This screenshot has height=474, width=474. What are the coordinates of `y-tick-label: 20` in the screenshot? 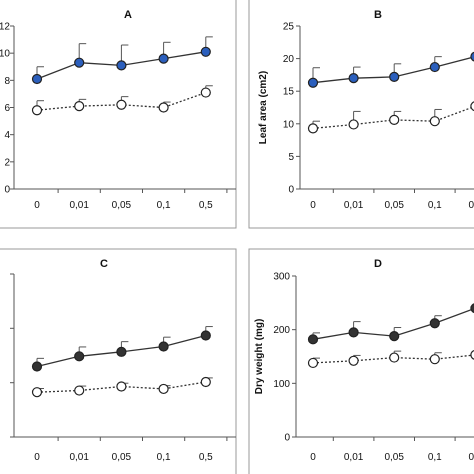 It's located at (289, 59).